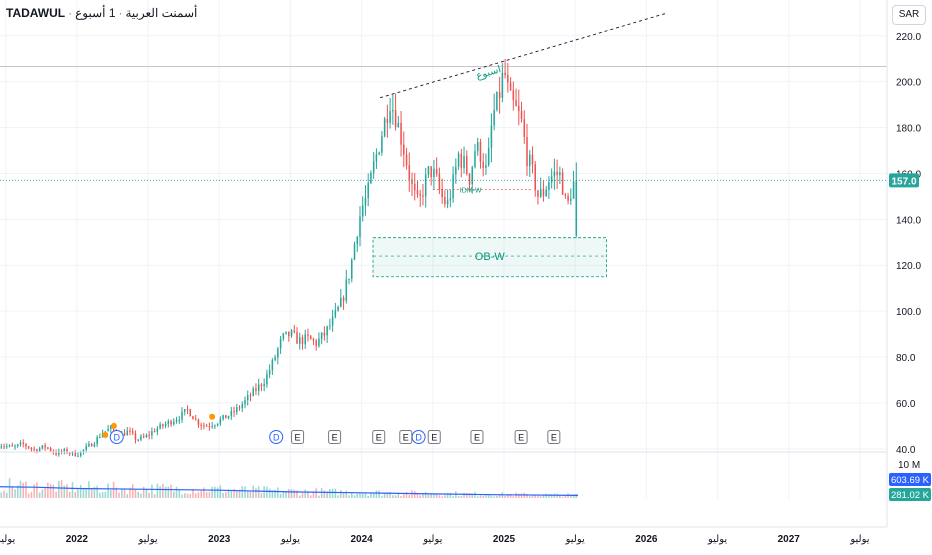 The height and width of the screenshot is (555, 932). Describe the element at coordinates (77, 539) in the screenshot. I see `x-tick-label: 2022` at that location.